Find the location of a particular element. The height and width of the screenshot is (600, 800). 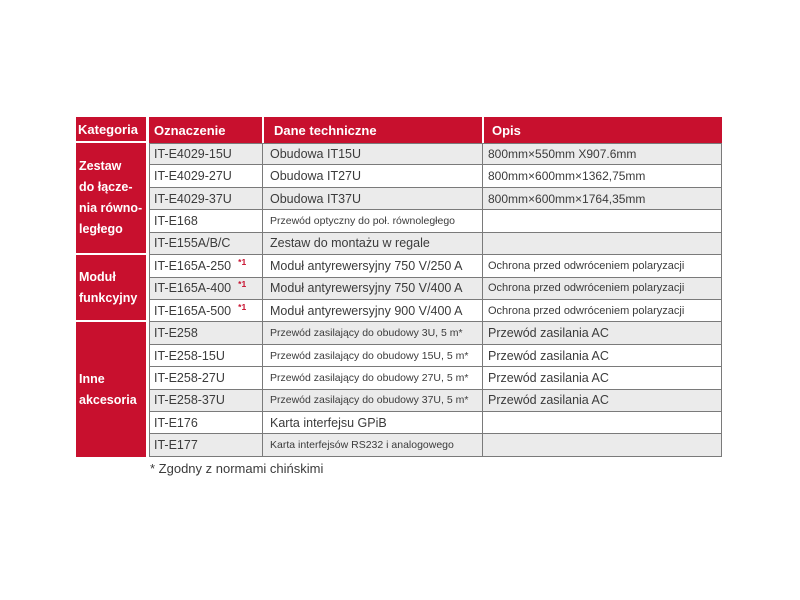

row-opis: 800mm×550mm X907.6mm is located at coordinates (602, 154).